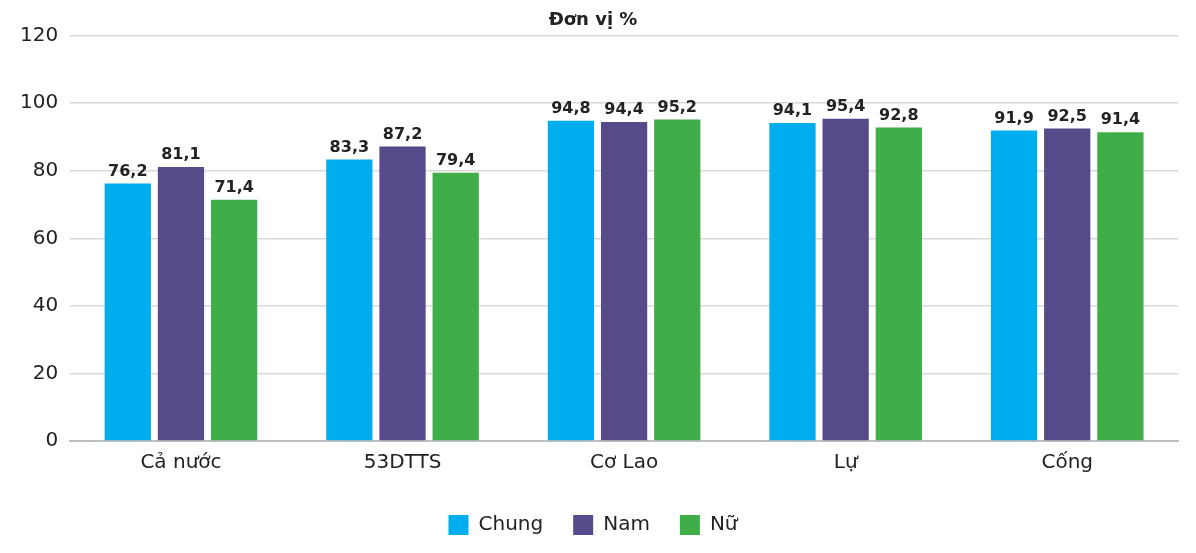 This screenshot has width=1196, height=553. Describe the element at coordinates (45, 371) in the screenshot. I see `y-tick-label: 20` at that location.